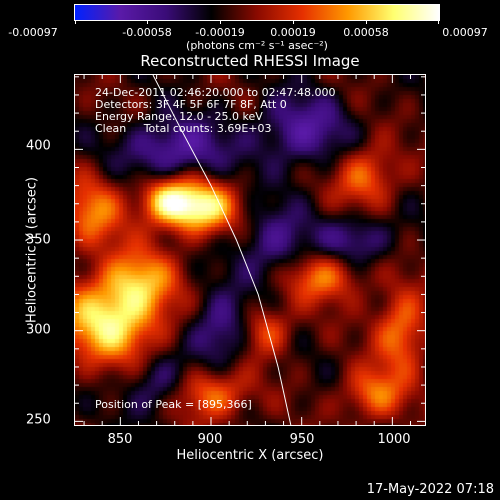  I want to click on colorbar-gradient, so click(257, 12).